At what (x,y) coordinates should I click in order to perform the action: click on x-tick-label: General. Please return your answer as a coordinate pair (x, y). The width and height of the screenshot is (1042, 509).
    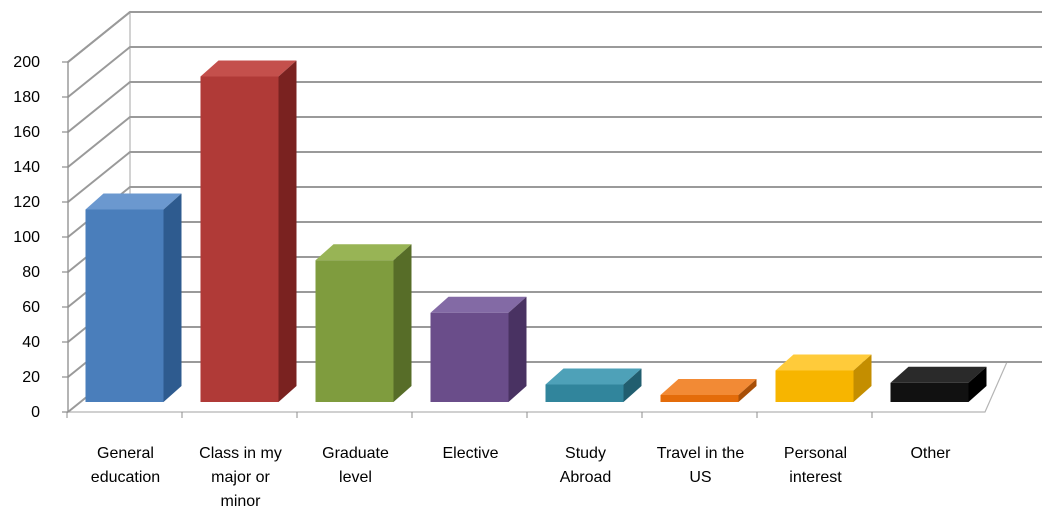
    Looking at the image, I should click on (125, 453).